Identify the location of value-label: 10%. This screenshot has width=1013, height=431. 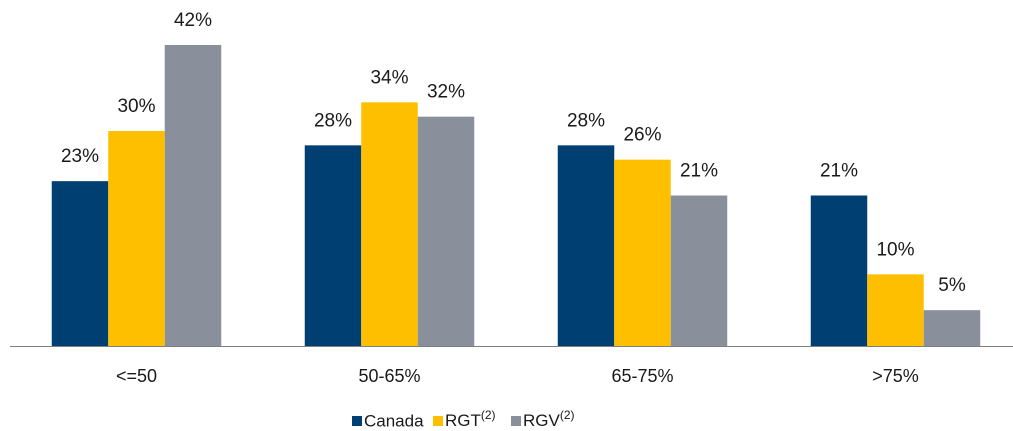
(895, 249).